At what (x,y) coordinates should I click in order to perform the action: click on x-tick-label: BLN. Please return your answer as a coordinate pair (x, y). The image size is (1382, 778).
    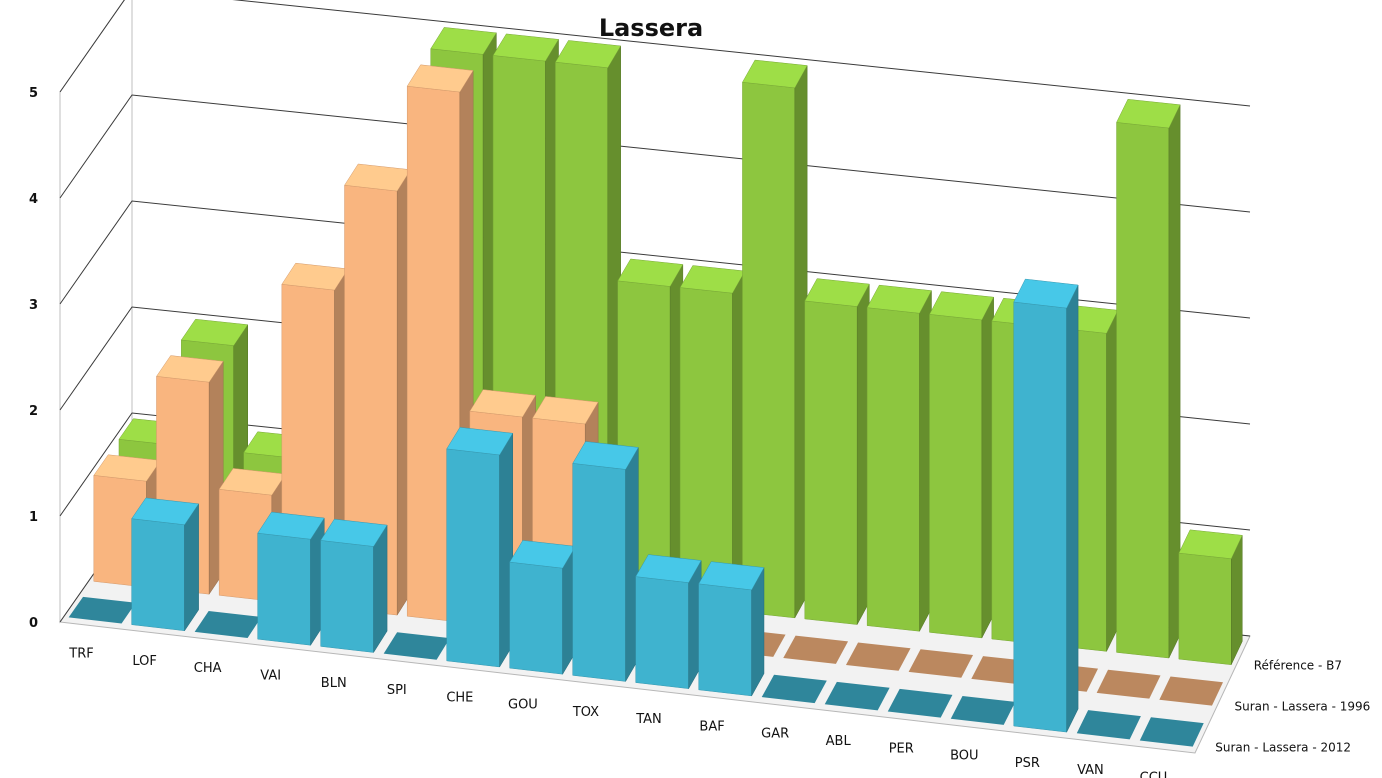
    Looking at the image, I should click on (334, 683).